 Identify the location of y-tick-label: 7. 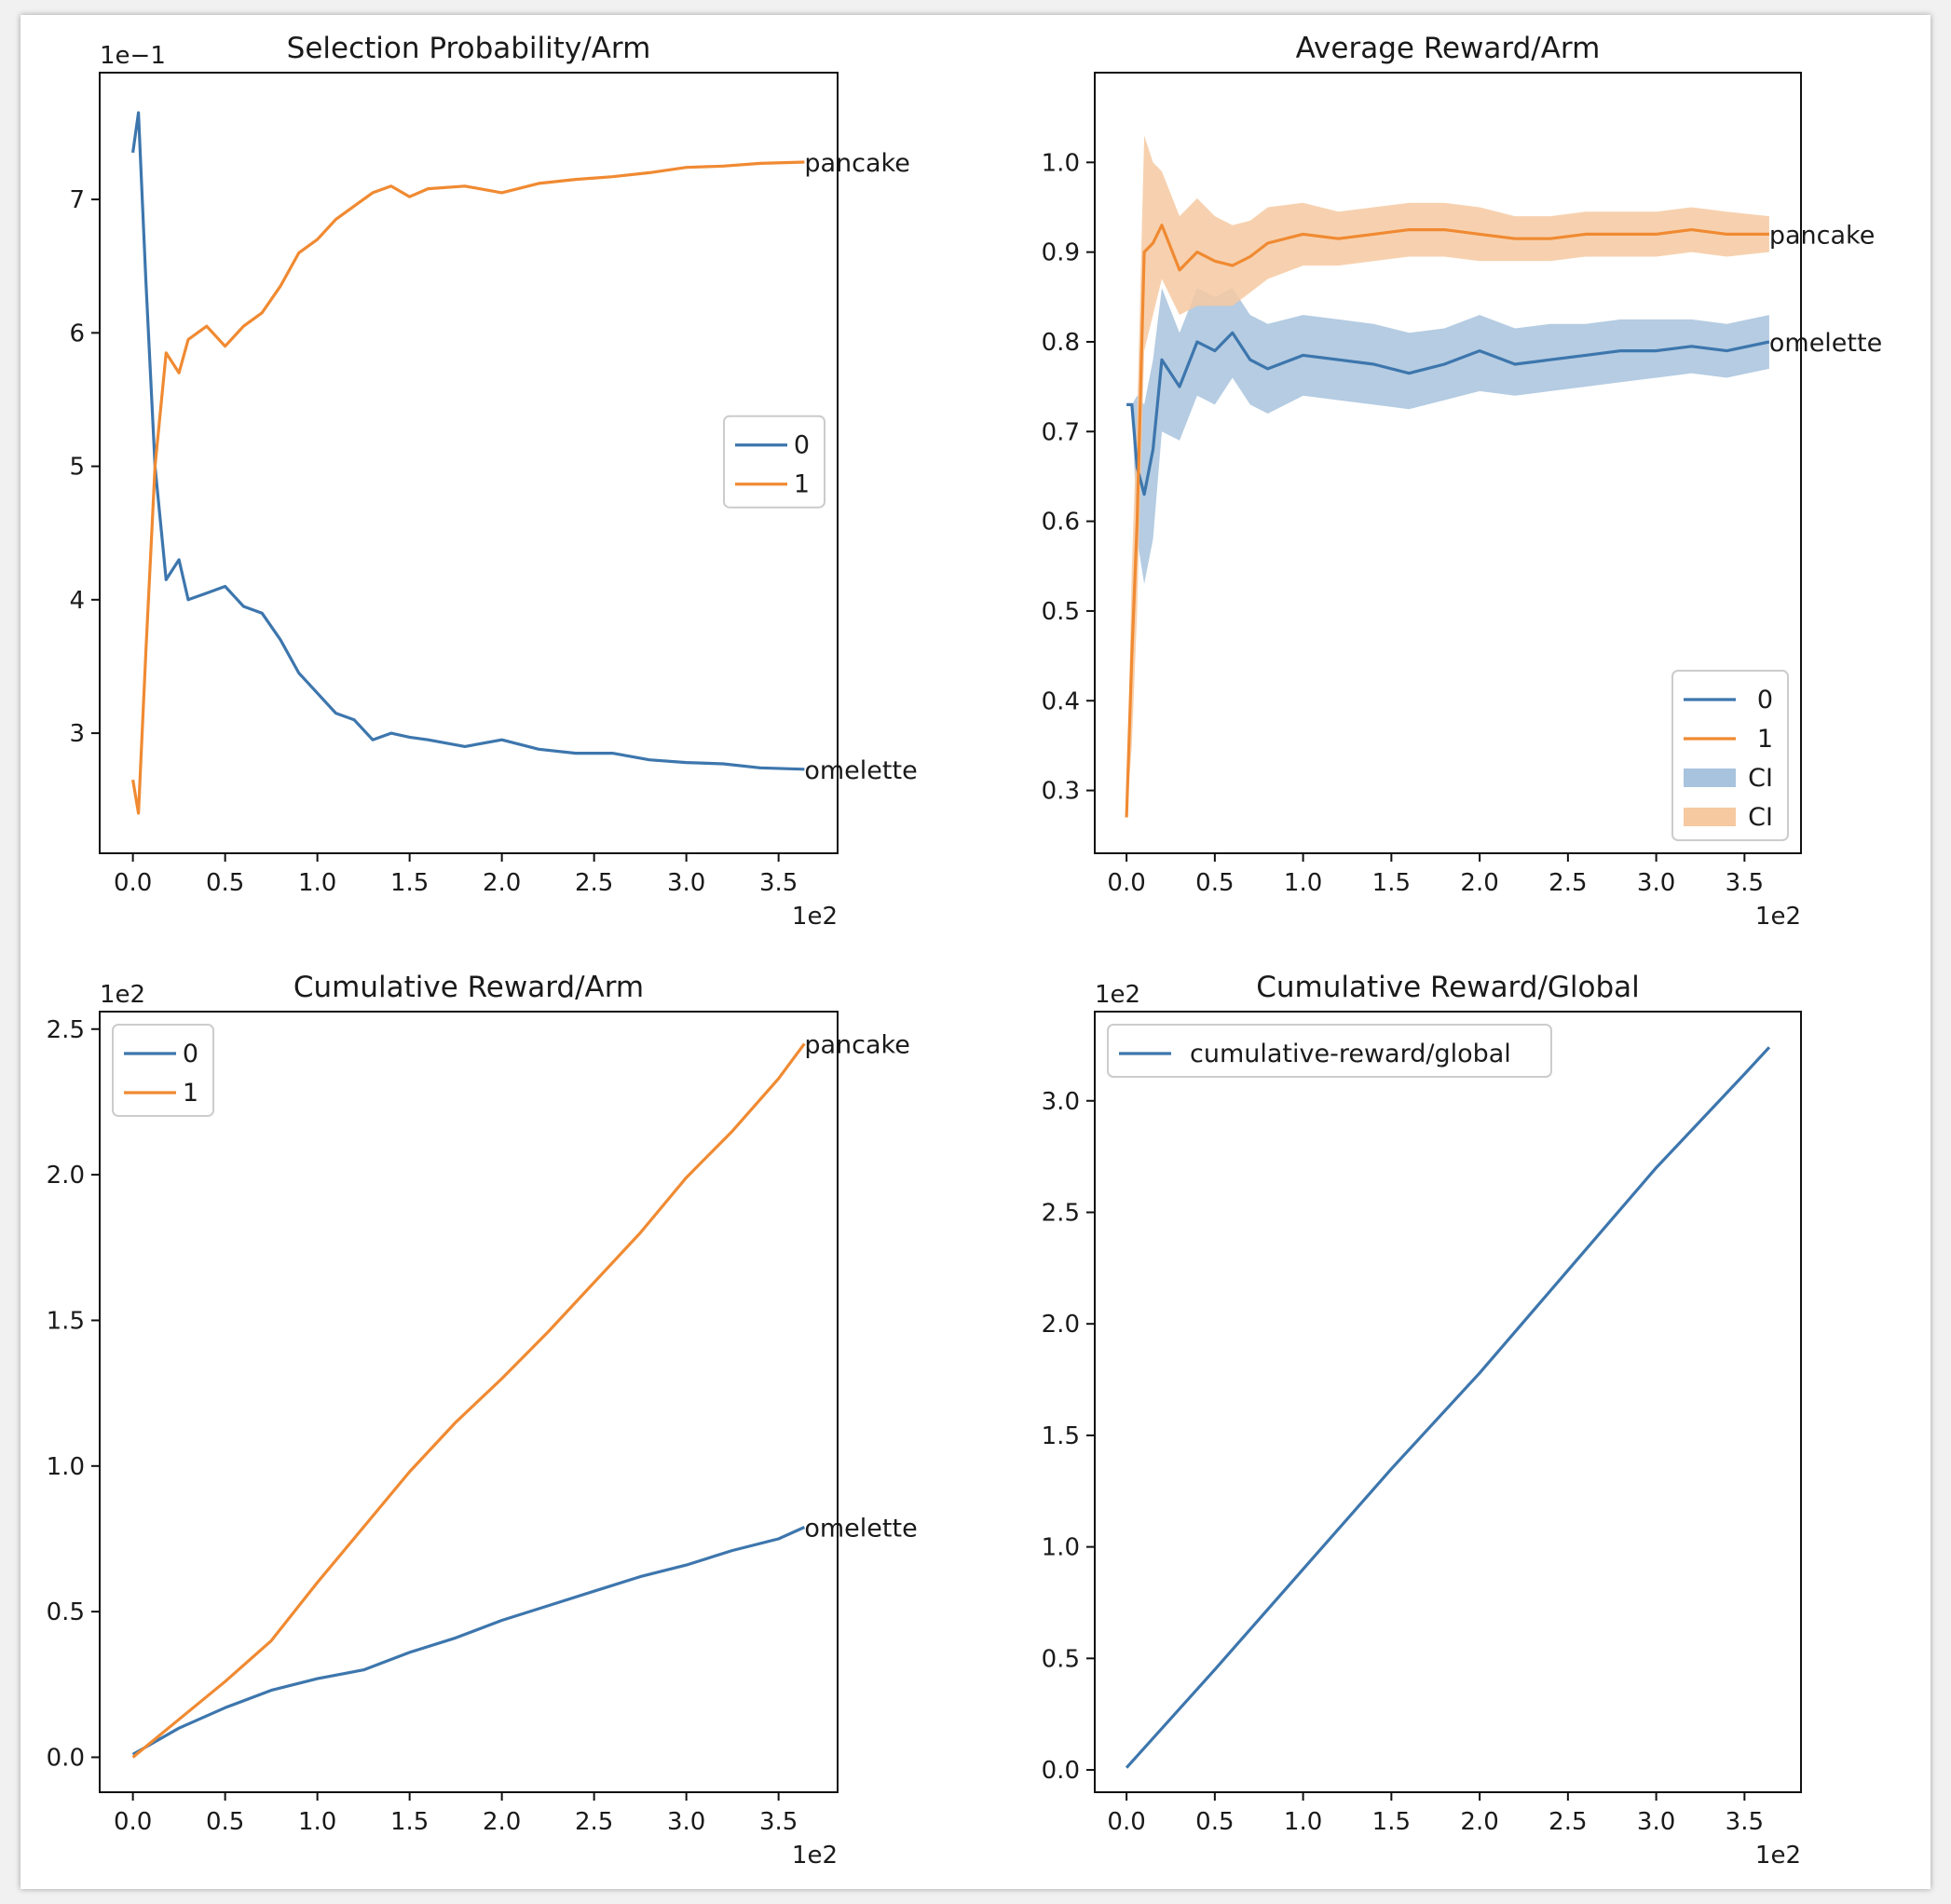
(77, 200).